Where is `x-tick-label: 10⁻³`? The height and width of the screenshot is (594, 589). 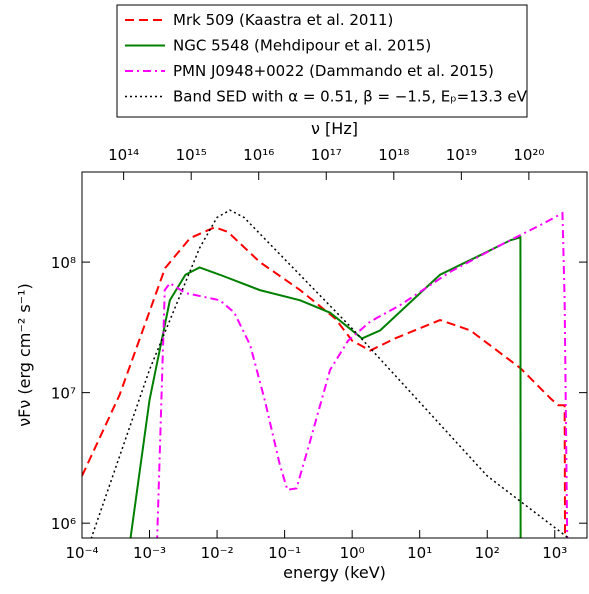 x-tick-label: 10⁻³ is located at coordinates (149, 553).